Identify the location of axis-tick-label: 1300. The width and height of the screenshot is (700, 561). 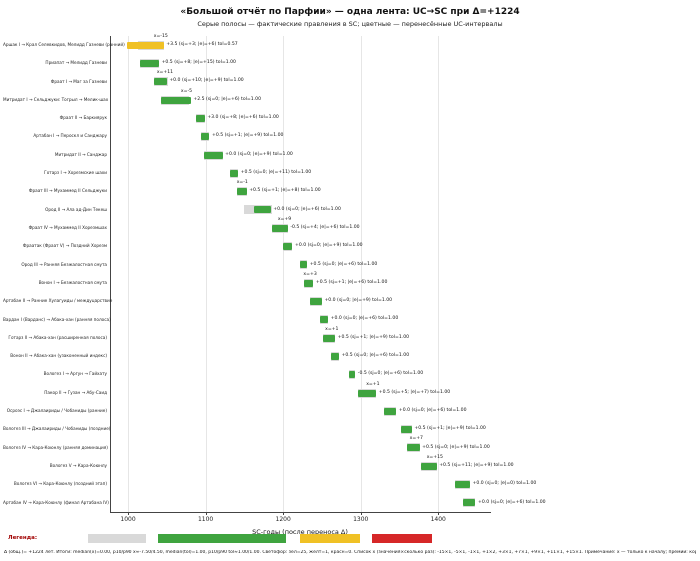
(361, 519).